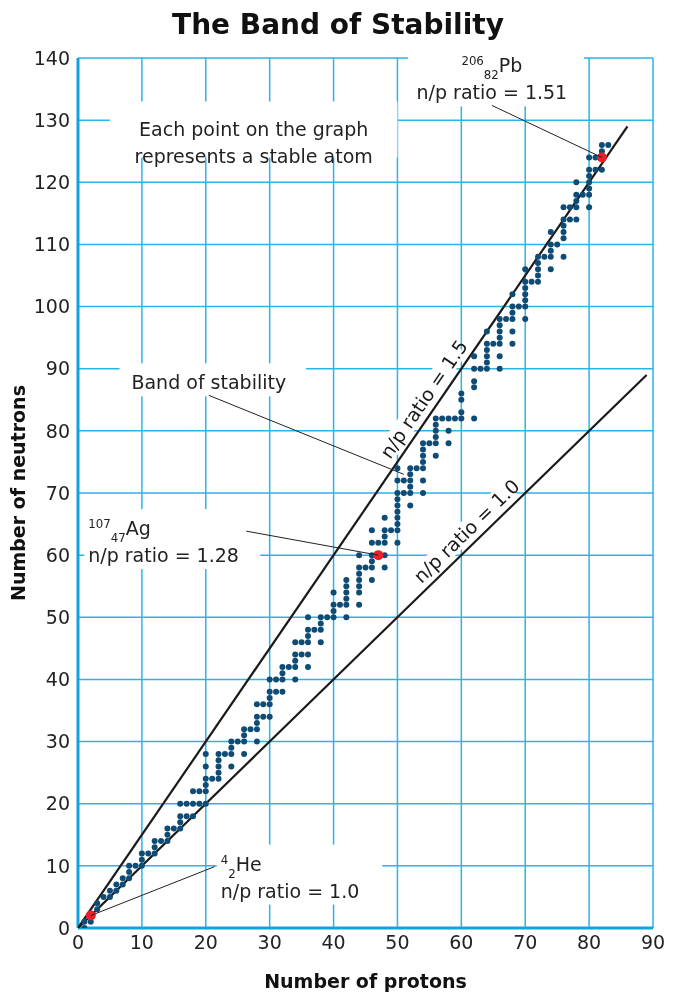 This screenshot has height=1005, width=676. I want to click on y-tick-label: 70, so click(57, 492).